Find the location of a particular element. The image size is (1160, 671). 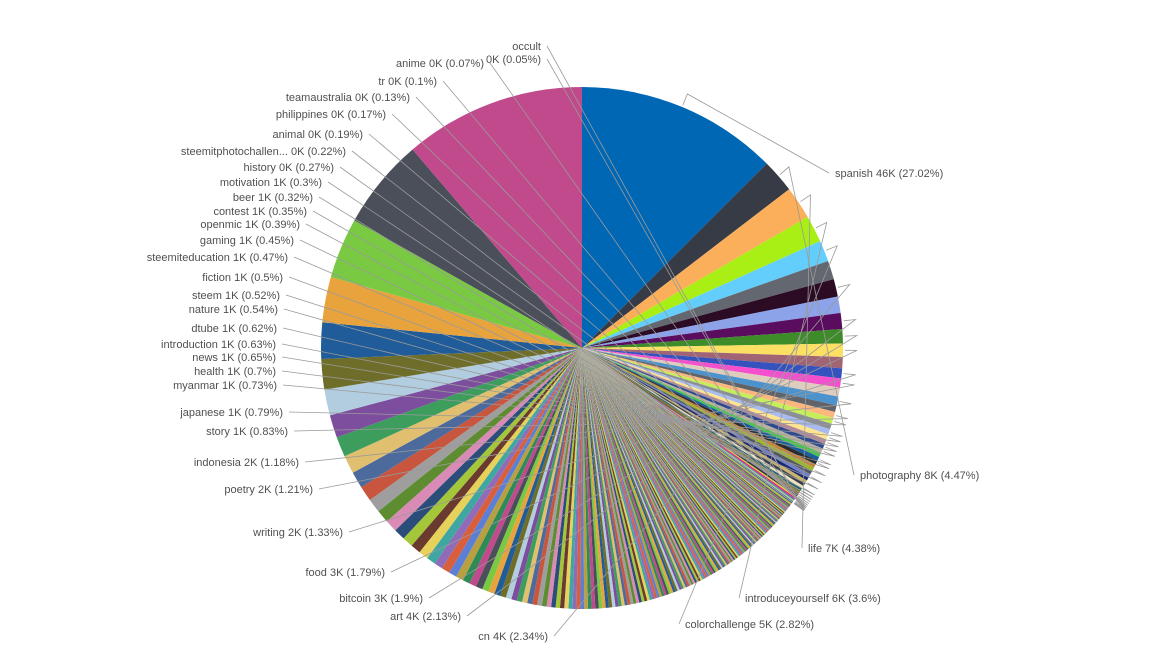

slice-label: openmic 1K (0.39%) is located at coordinates (250, 225).